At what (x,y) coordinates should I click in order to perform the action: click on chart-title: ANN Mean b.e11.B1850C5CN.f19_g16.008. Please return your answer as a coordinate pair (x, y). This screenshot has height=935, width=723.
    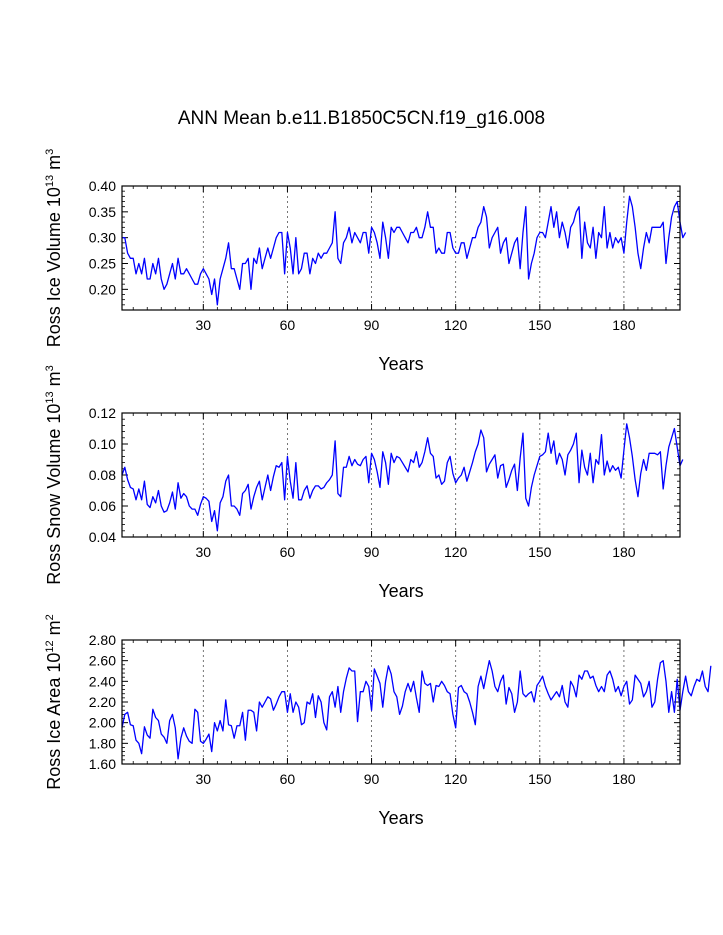
    Looking at the image, I should click on (361, 118).